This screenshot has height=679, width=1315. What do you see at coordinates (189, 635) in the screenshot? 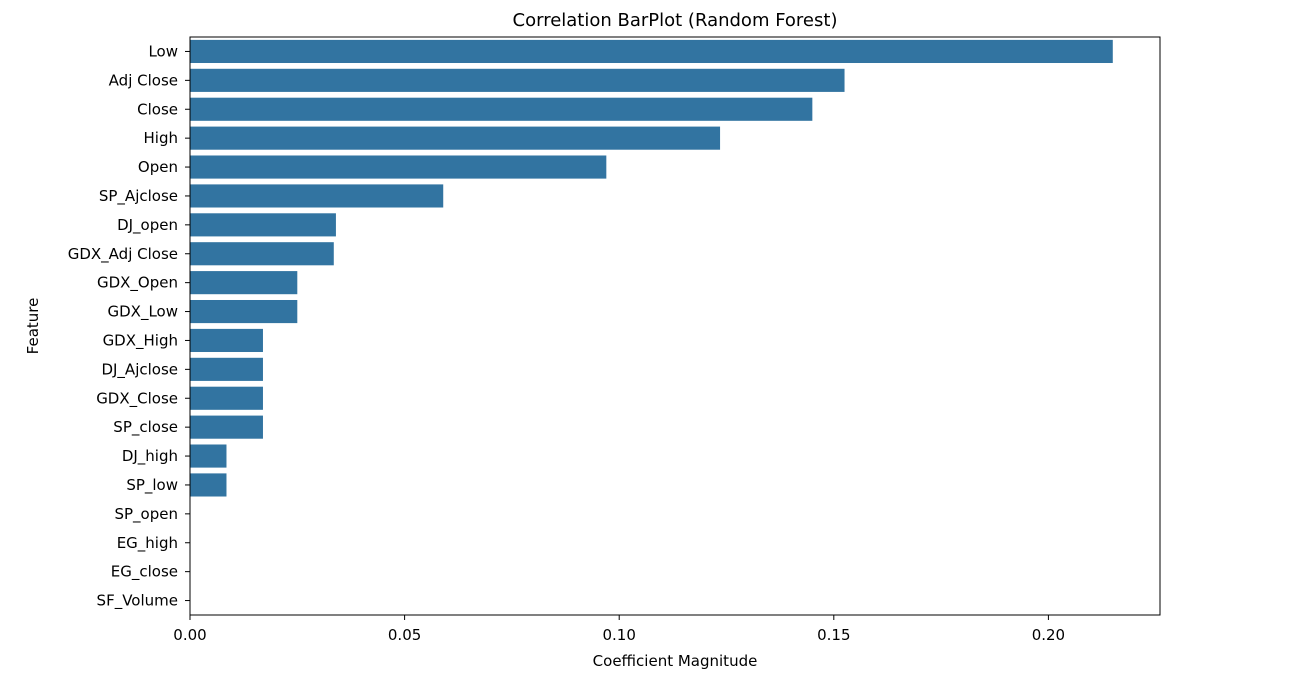
I see `x-tick-label: 0.00` at bounding box center [189, 635].